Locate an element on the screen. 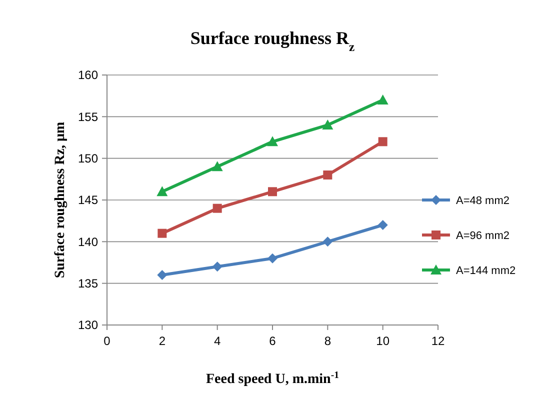 The width and height of the screenshot is (555, 402). x-tick-label: 2 is located at coordinates (162, 341).